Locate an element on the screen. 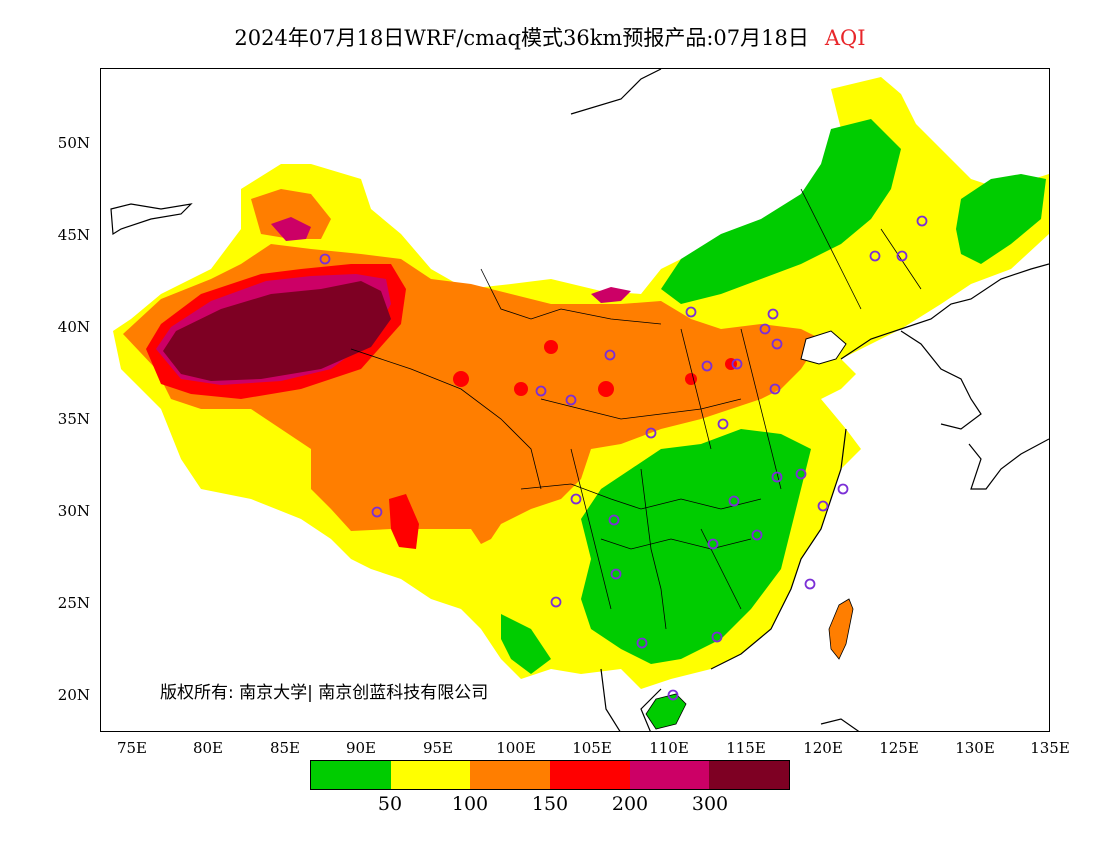 This screenshot has width=1100, height=850. lon-tick-115e: 115E is located at coordinates (746, 748).